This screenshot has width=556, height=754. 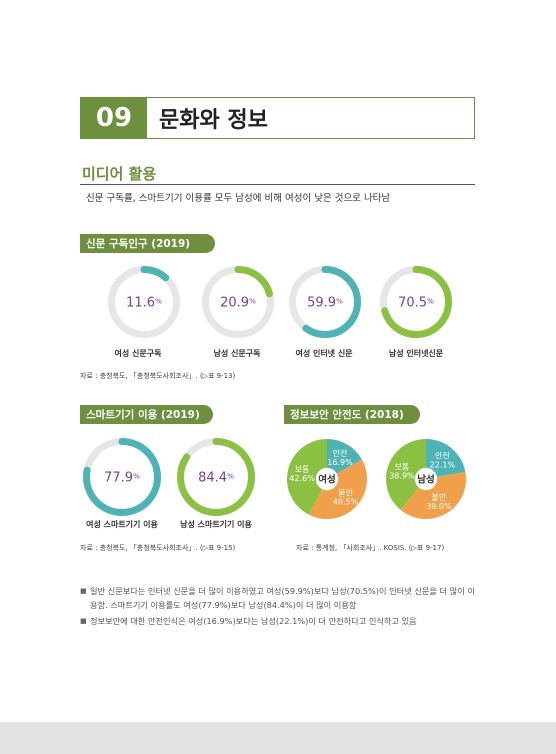 What do you see at coordinates (213, 120) in the screenshot?
I see `chapter-title: 문화와 정보` at bounding box center [213, 120].